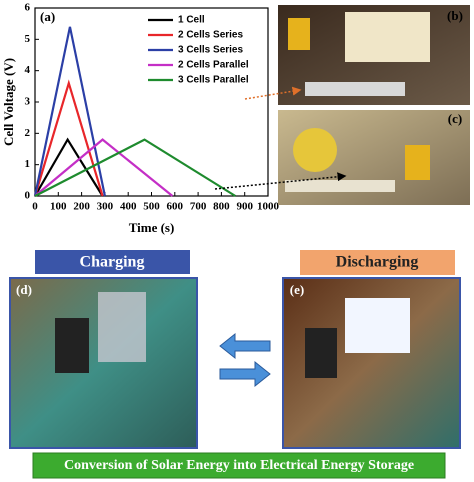 The image size is (474, 482). What do you see at coordinates (81, 207) in the screenshot?
I see `x-tick-label: 200` at bounding box center [81, 207].